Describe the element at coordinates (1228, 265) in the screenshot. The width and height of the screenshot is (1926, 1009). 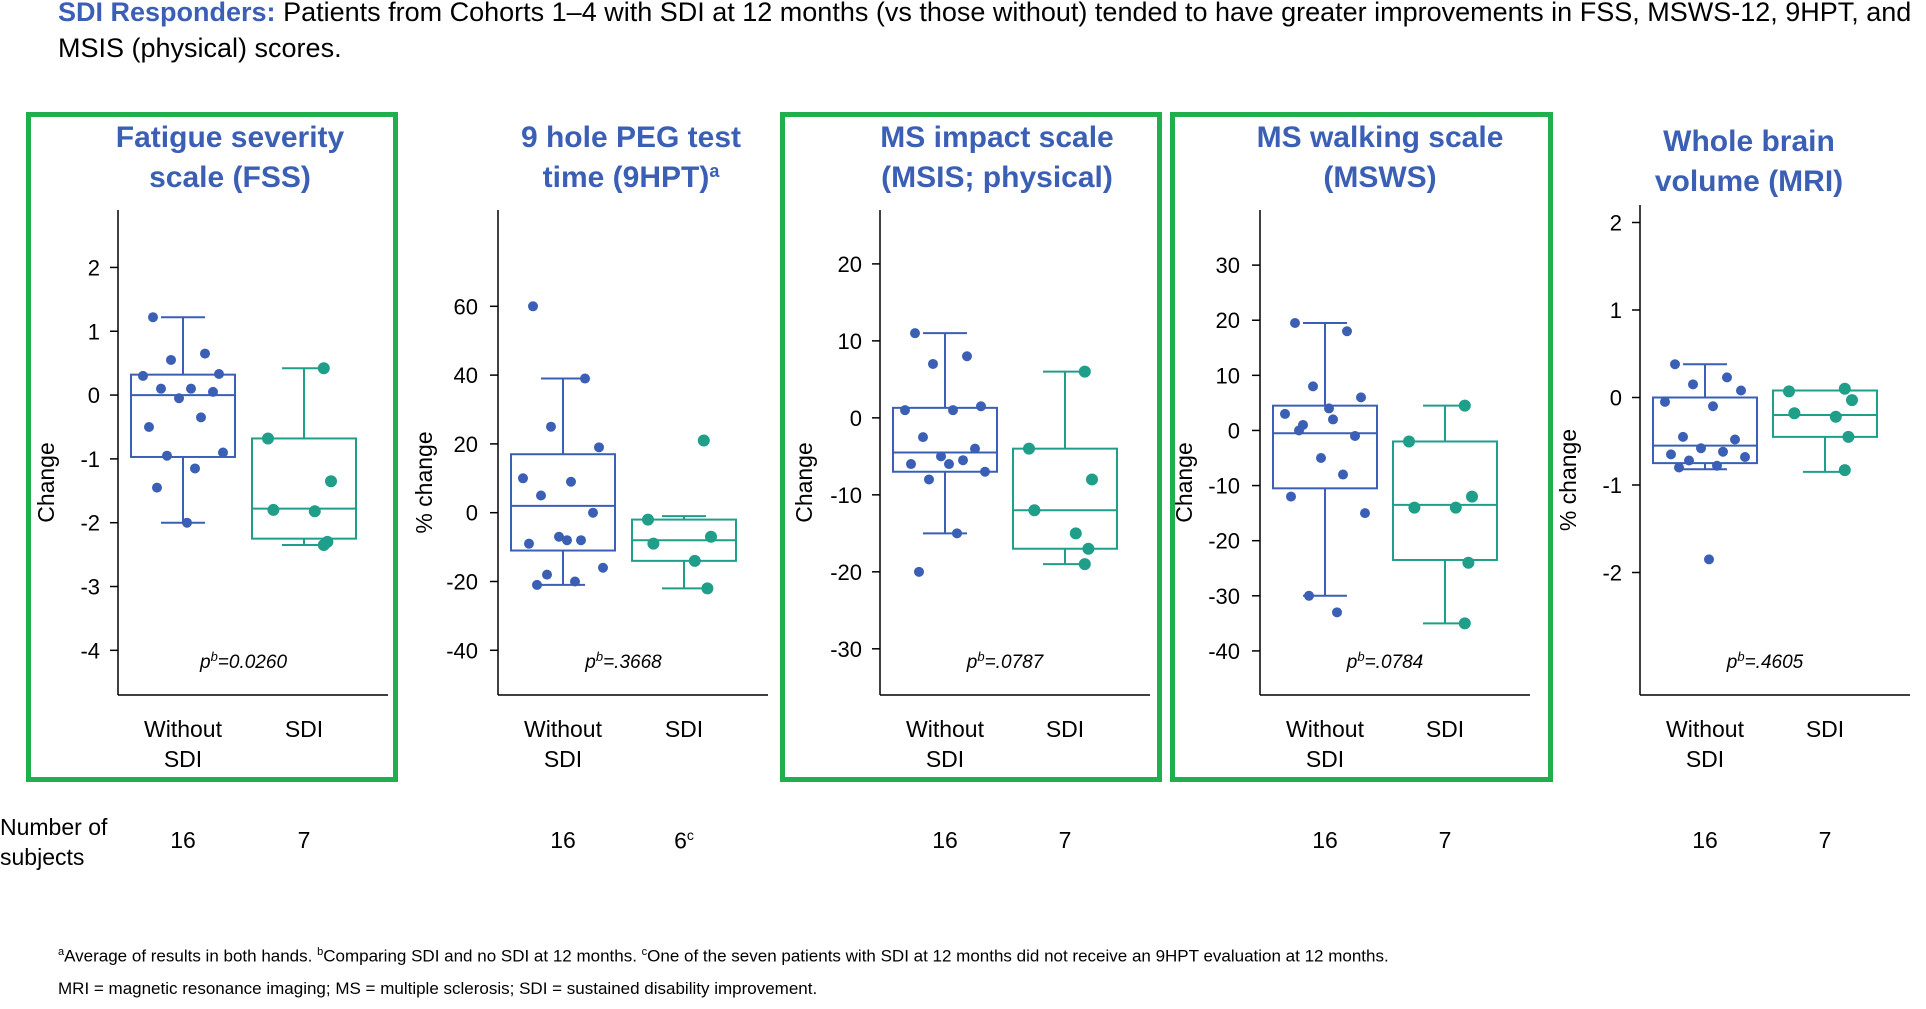
I see `y-tick-label: 30` at that location.